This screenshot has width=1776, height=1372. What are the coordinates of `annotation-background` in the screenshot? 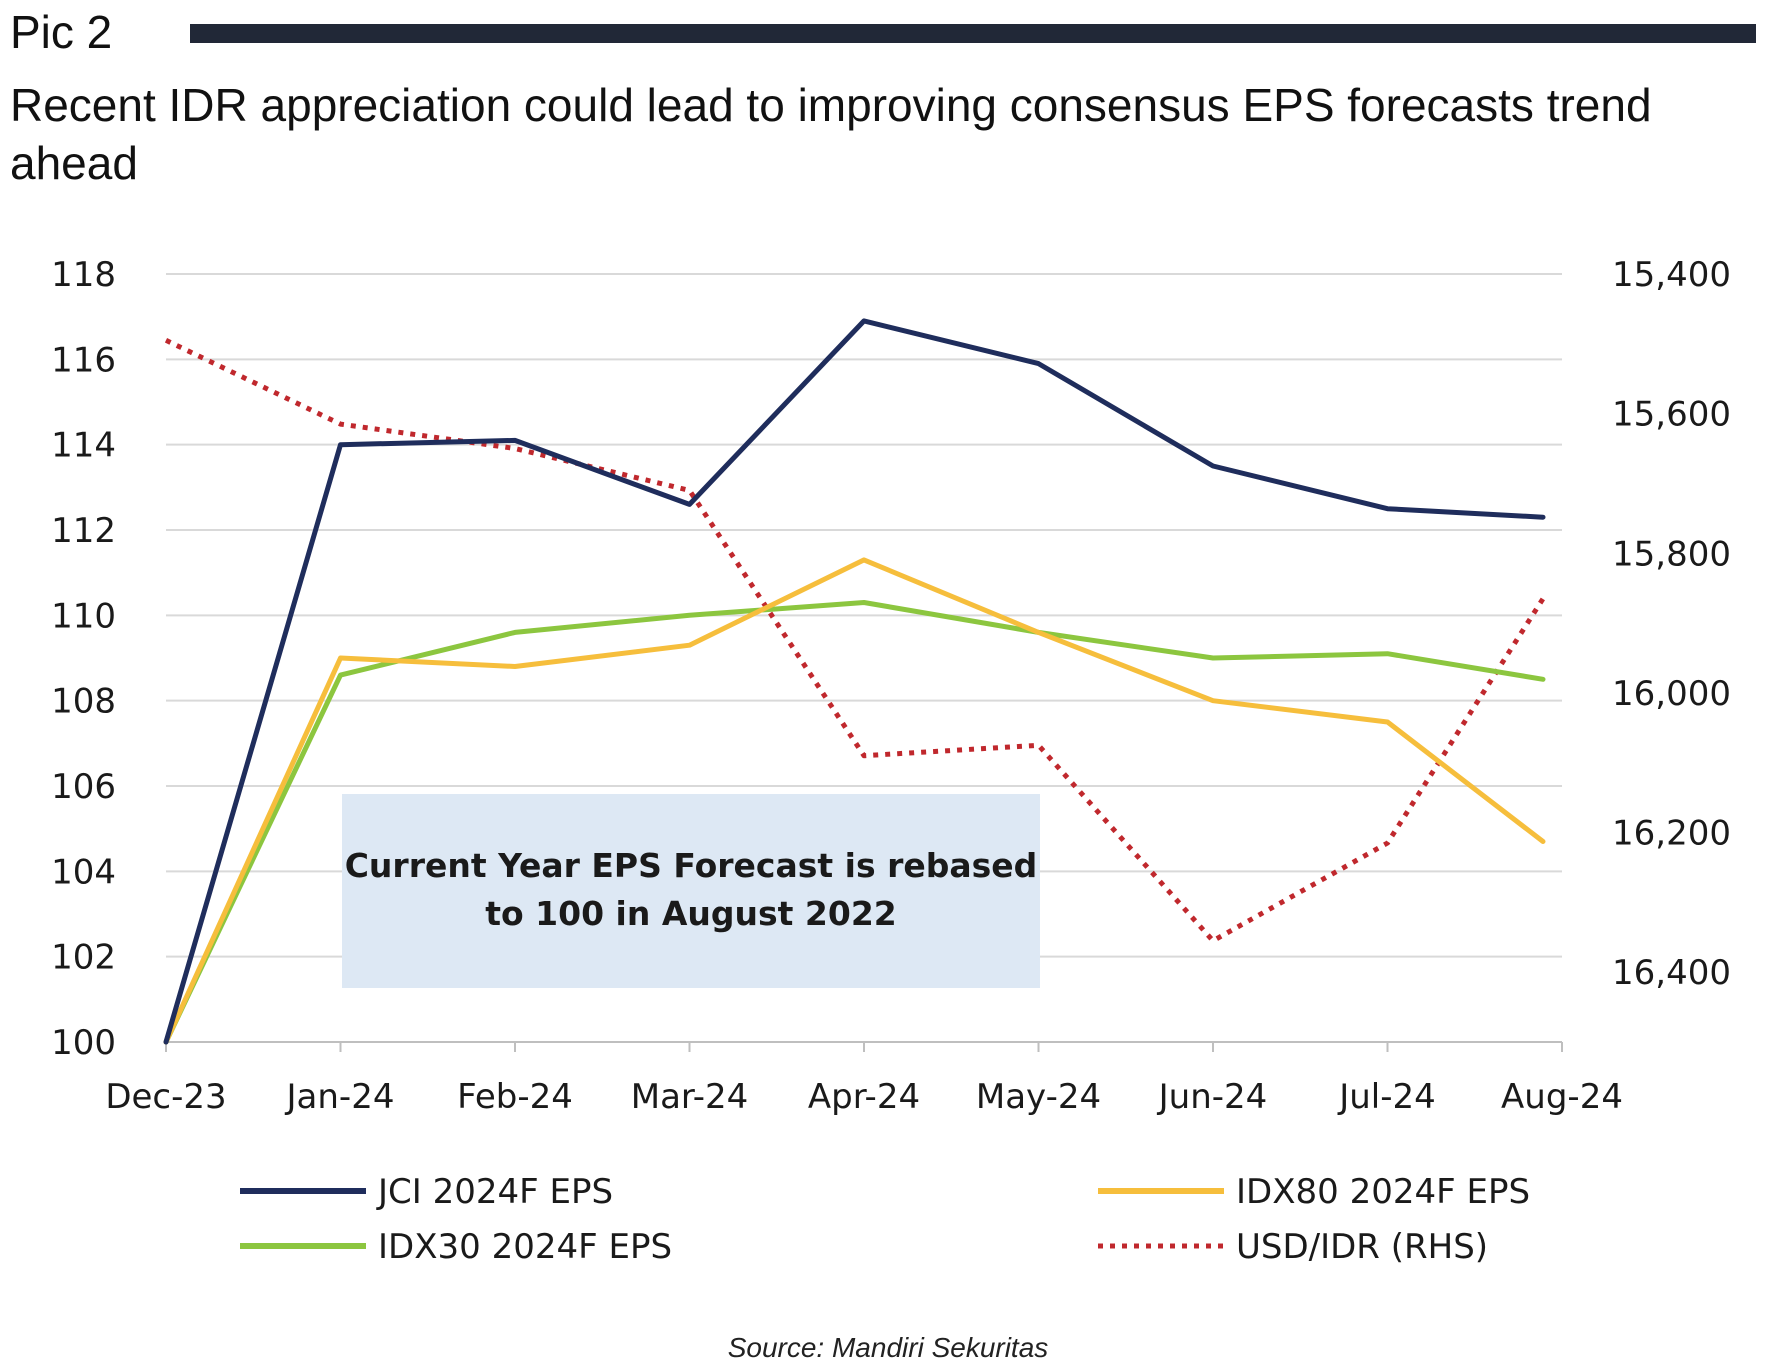 It's located at (691, 891).